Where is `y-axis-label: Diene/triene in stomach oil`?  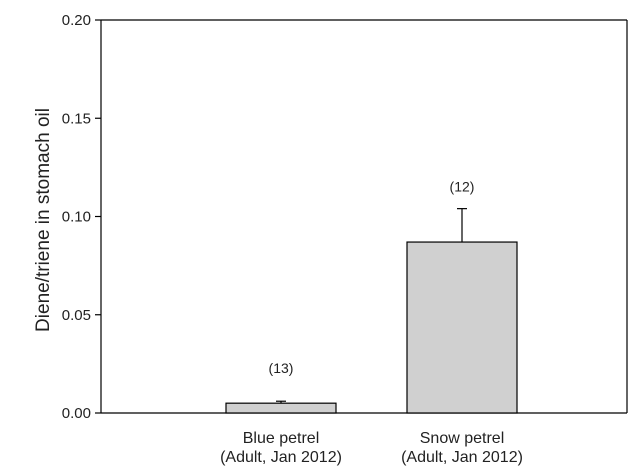
y-axis-label: Diene/triene in stomach oil is located at coordinates (43, 220).